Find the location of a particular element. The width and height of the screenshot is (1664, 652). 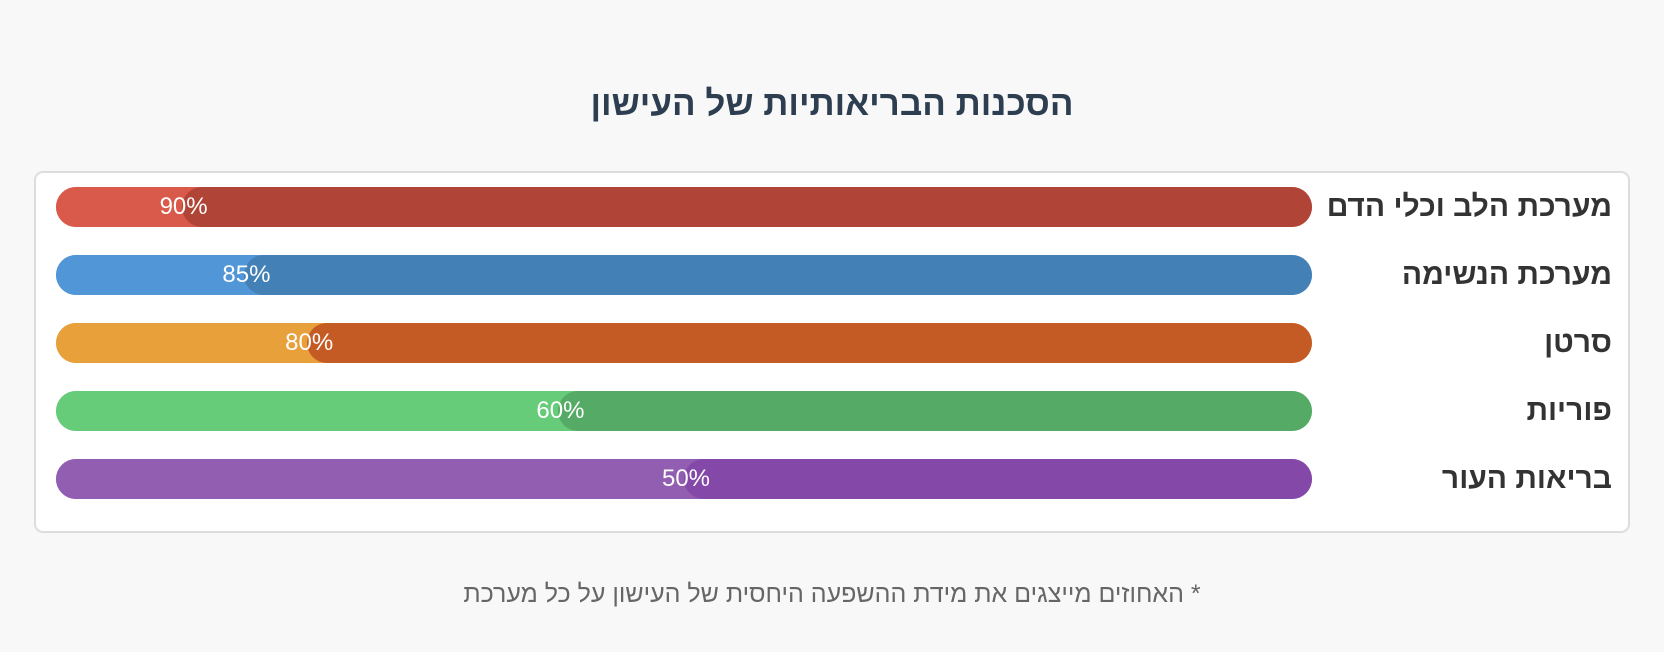

bar-value-label: 80% is located at coordinates (309, 342).